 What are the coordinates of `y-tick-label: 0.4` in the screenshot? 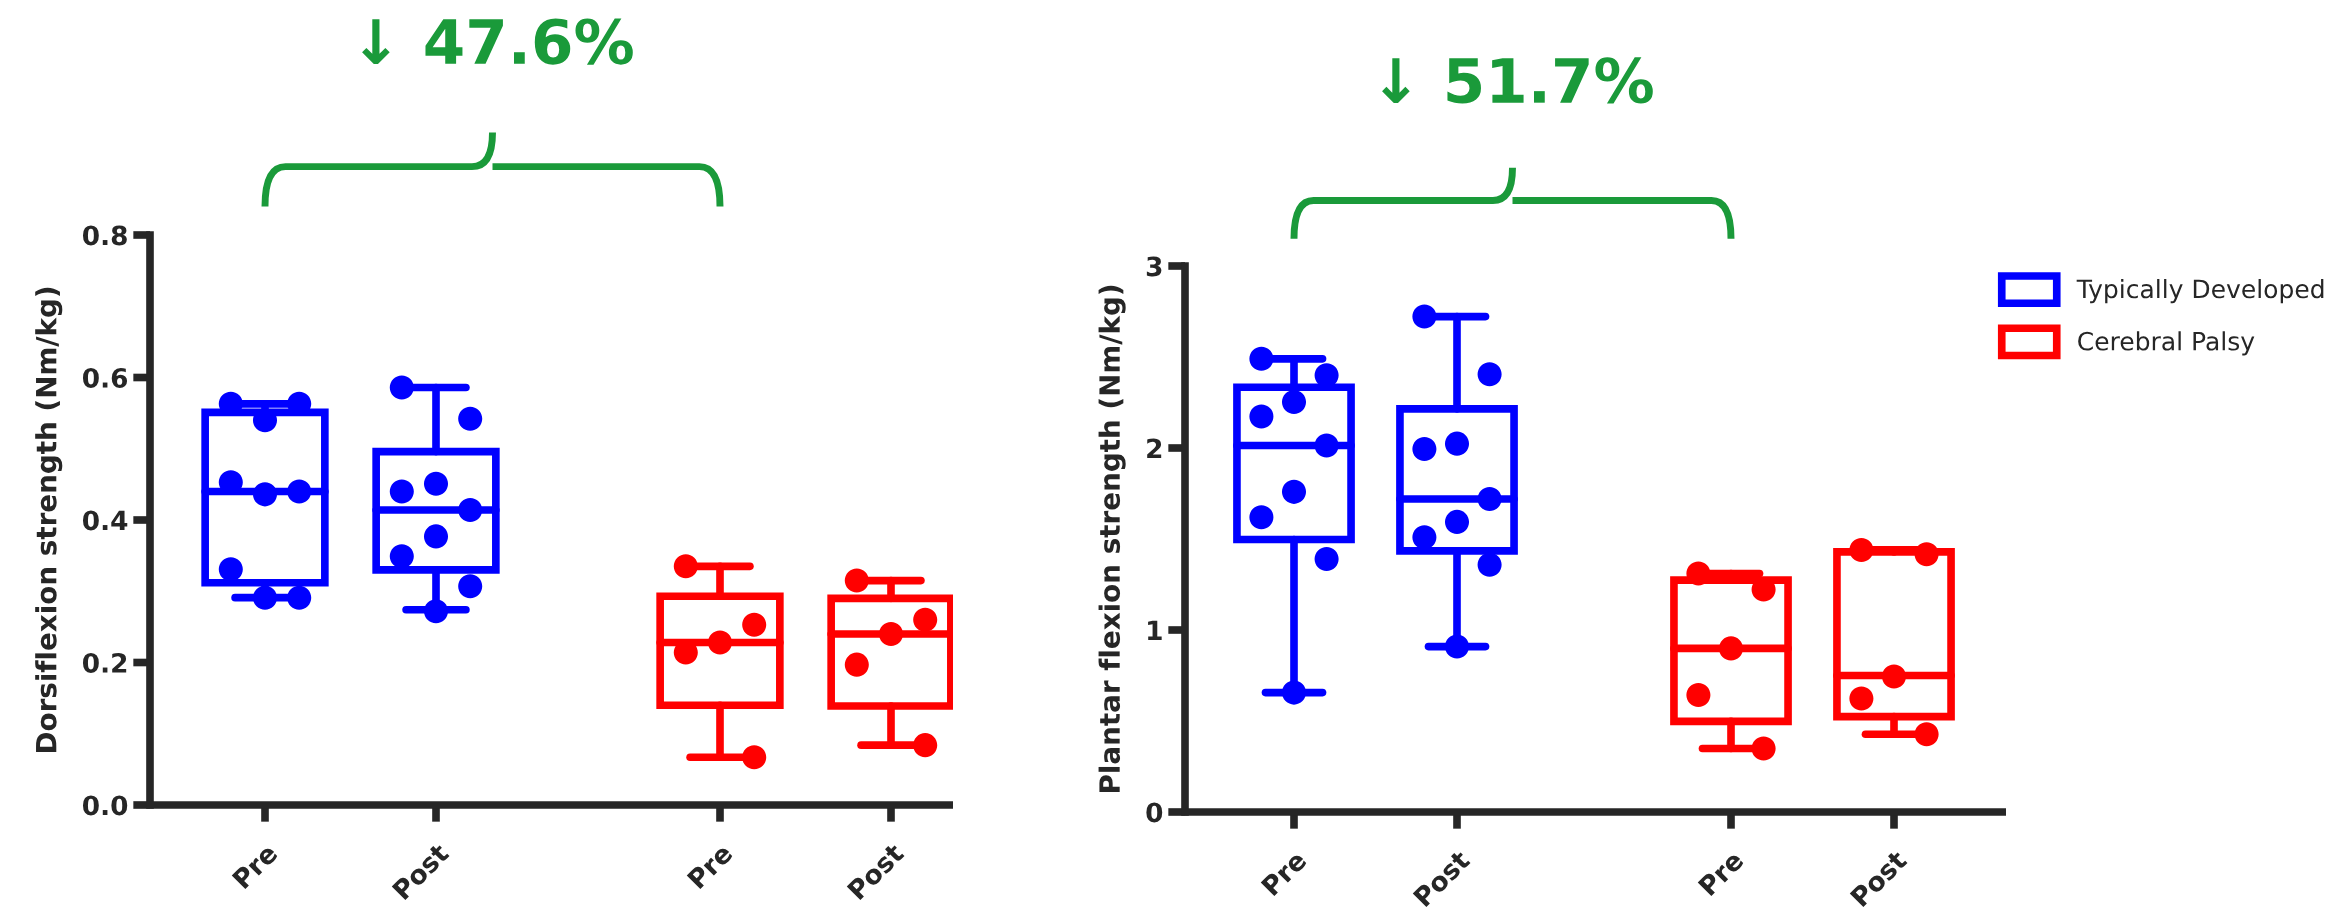 It's located at (105, 520).